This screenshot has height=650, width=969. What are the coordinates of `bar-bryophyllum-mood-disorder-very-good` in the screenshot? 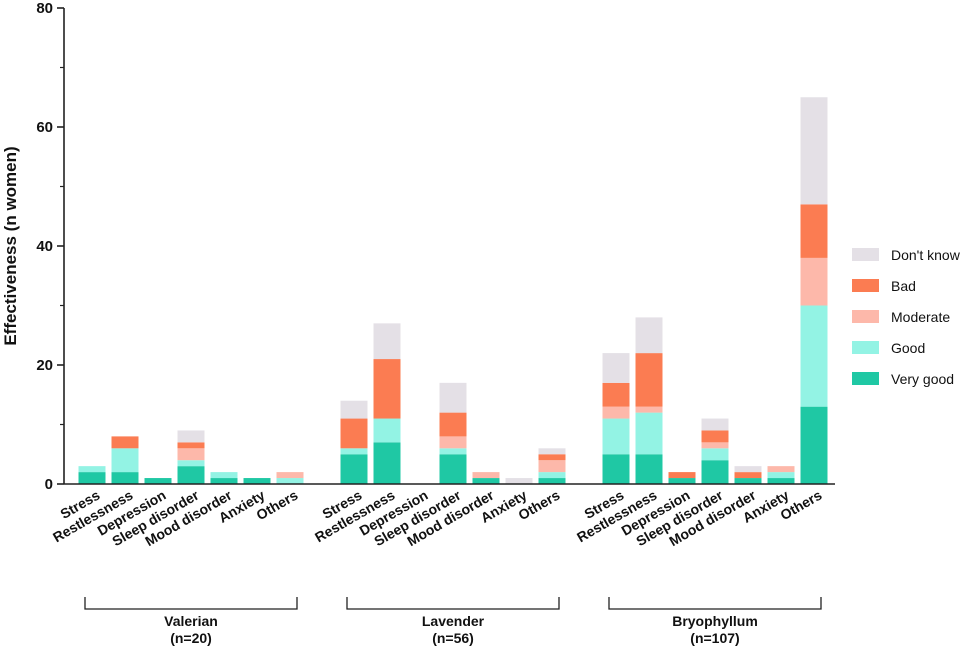 It's located at (748, 481).